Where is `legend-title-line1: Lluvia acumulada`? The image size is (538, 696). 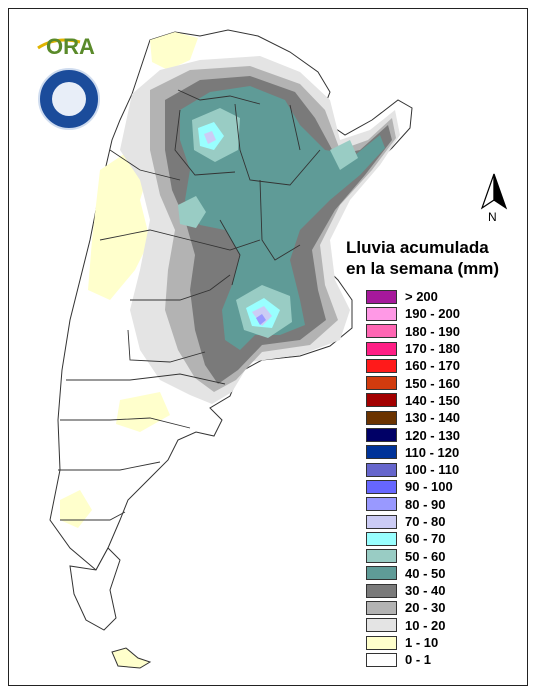
legend-title-line1: Lluvia acumulada is located at coordinates (417, 247).